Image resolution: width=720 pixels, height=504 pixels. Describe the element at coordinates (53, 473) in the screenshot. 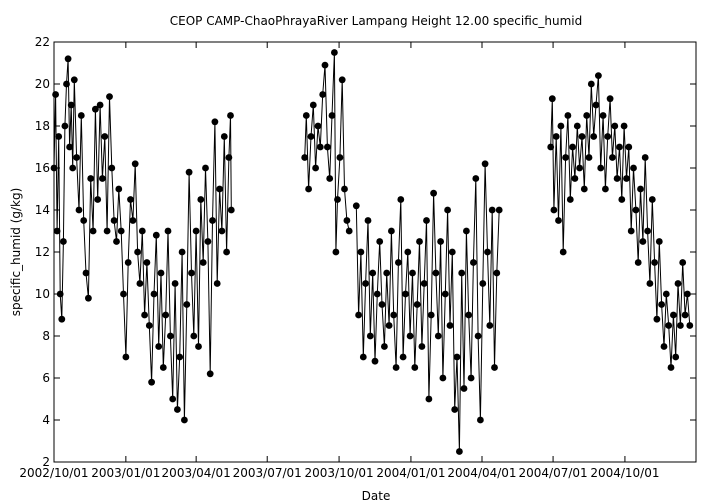

I see `x-tick-label: 2002/10/01` at that location.